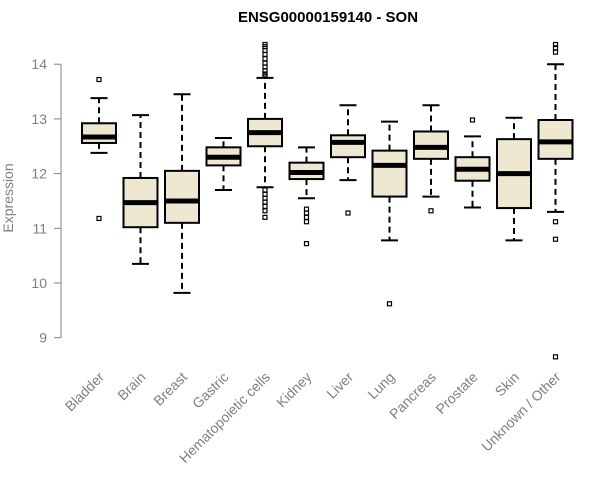 The width and height of the screenshot is (600, 500). Describe the element at coordinates (514, 179) in the screenshot. I see `box-skin` at that location.